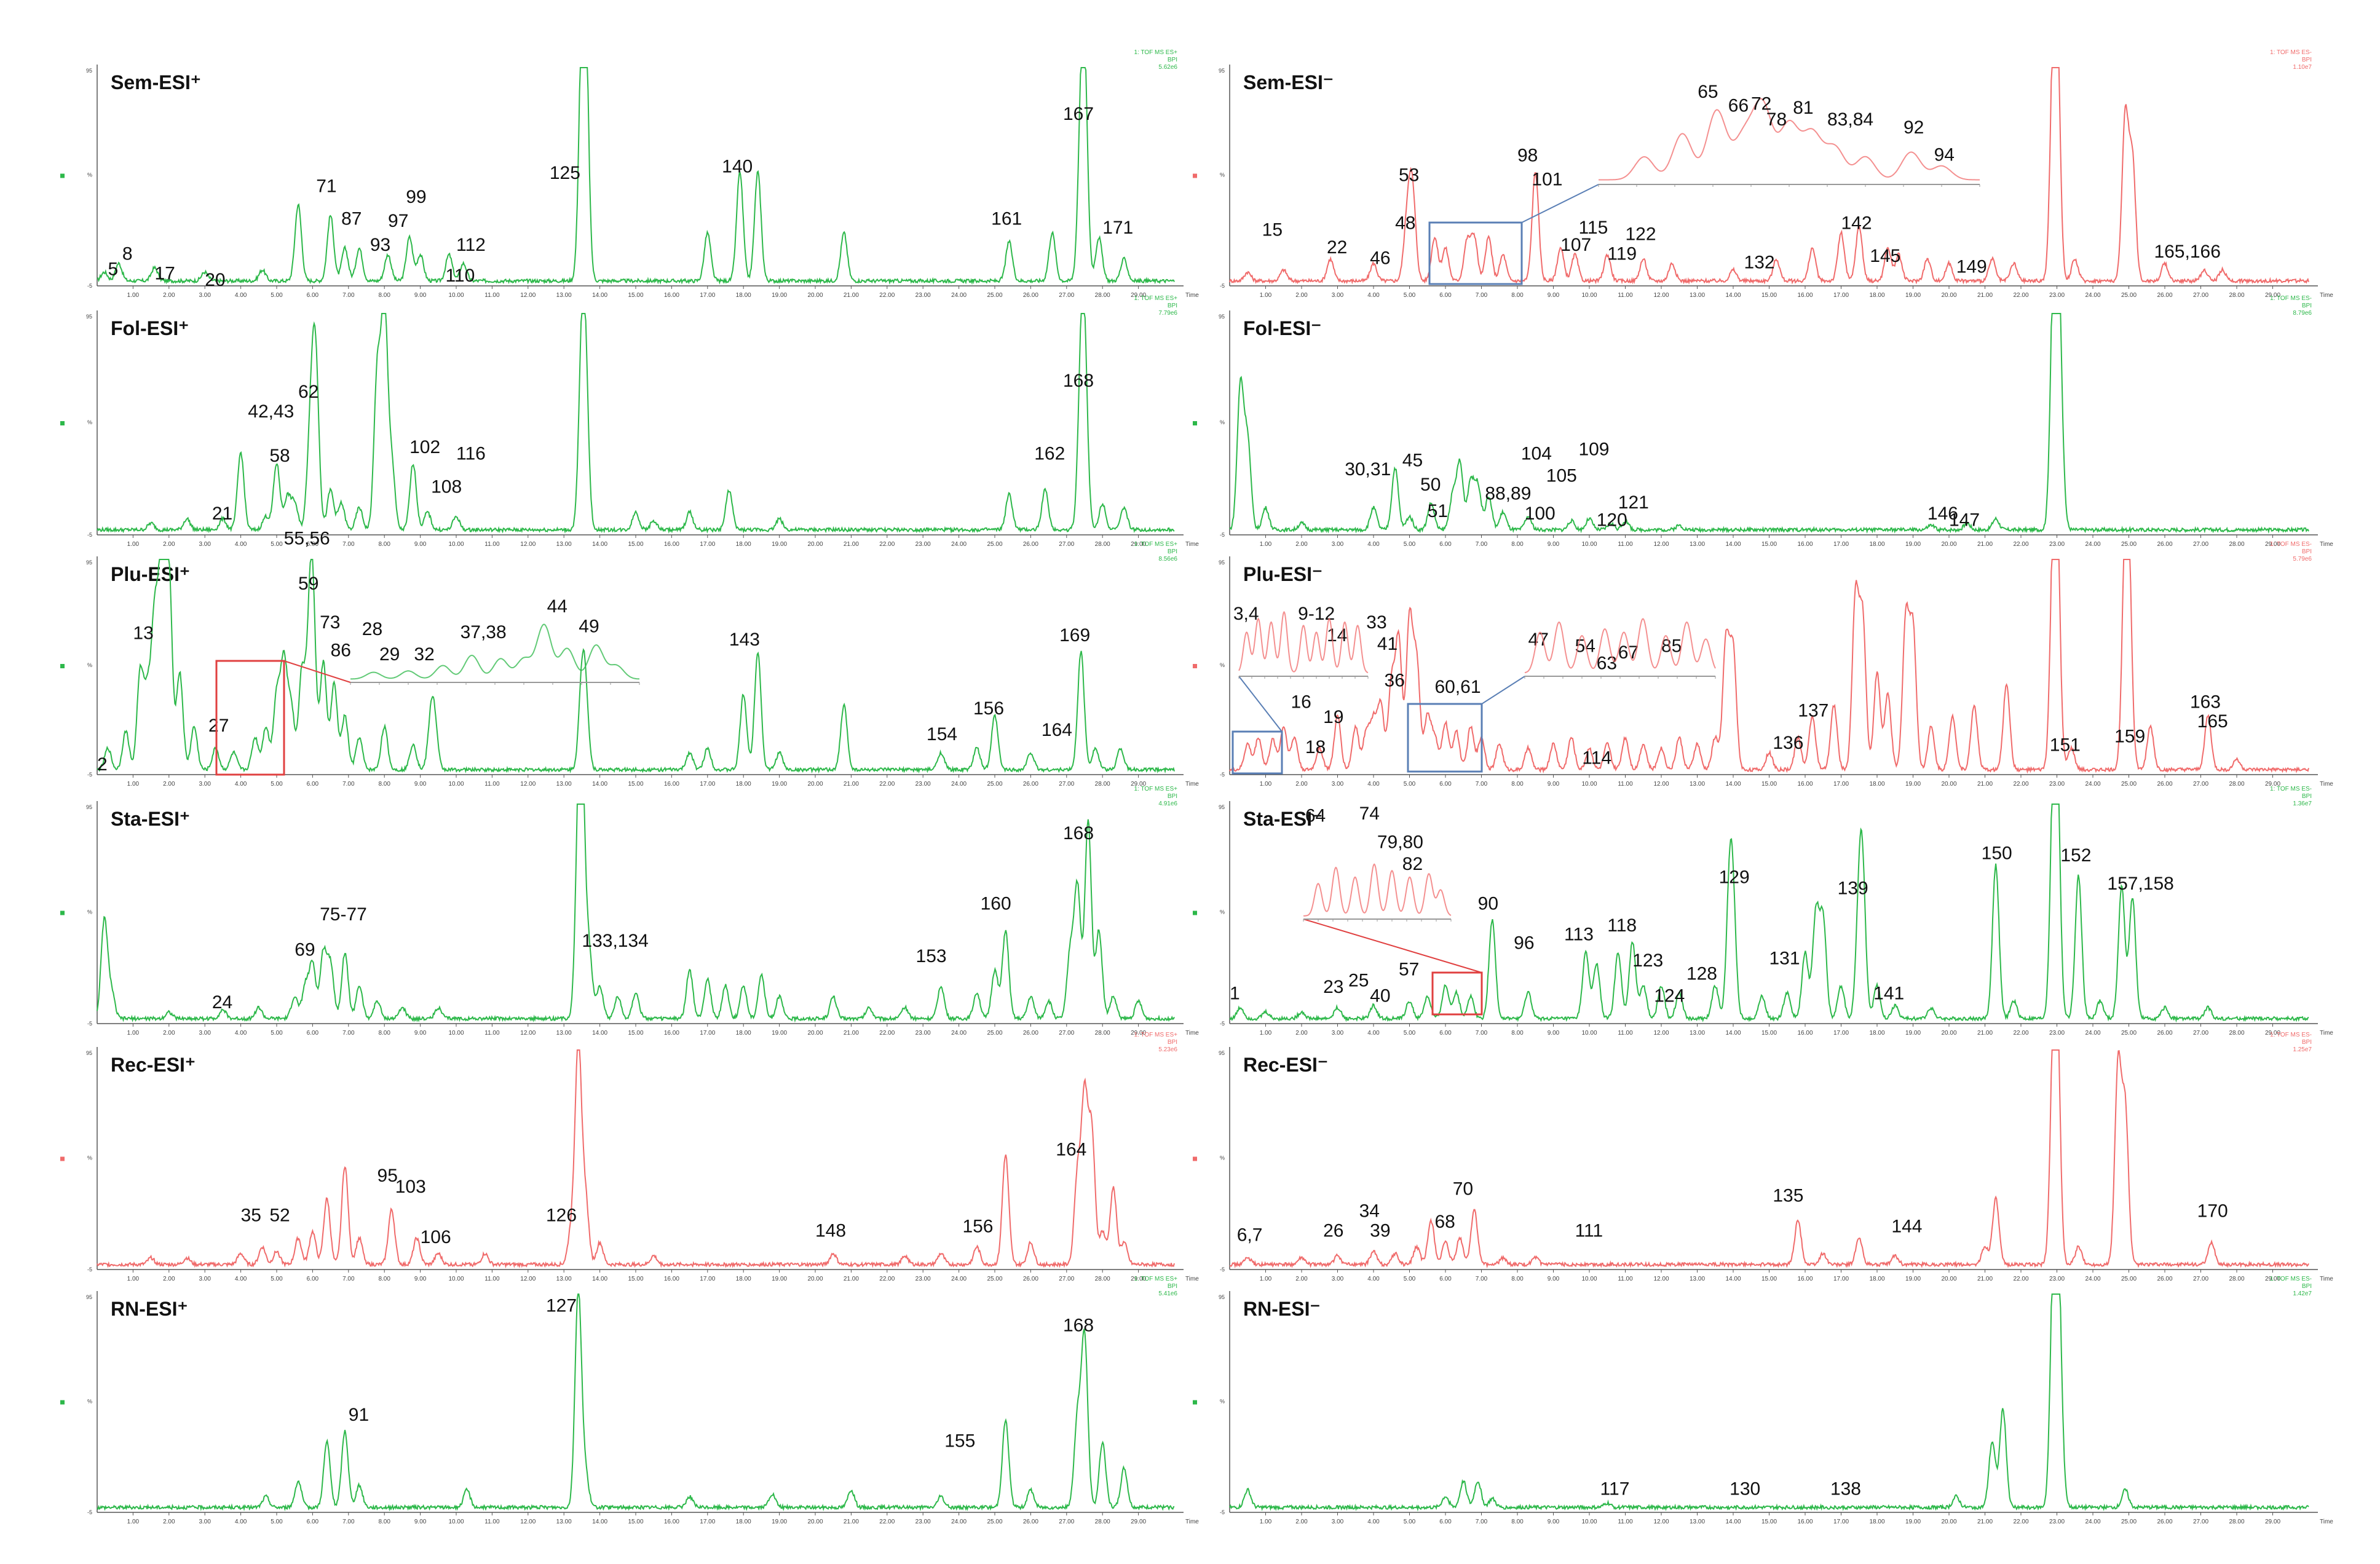 The image size is (2380, 1564). Describe the element at coordinates (1971, 267) in the screenshot. I see `peak-label: 149` at that location.